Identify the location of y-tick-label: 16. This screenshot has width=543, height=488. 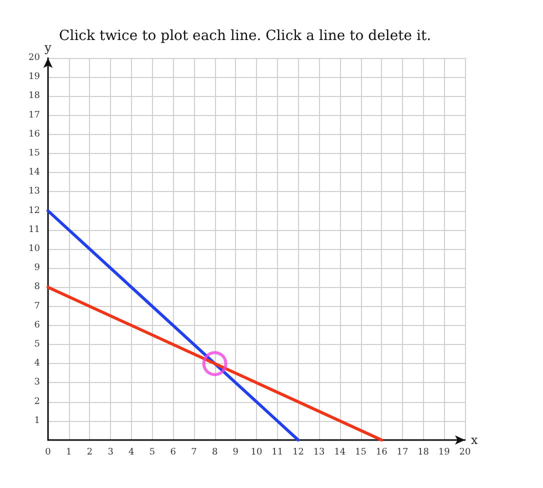
(34, 134).